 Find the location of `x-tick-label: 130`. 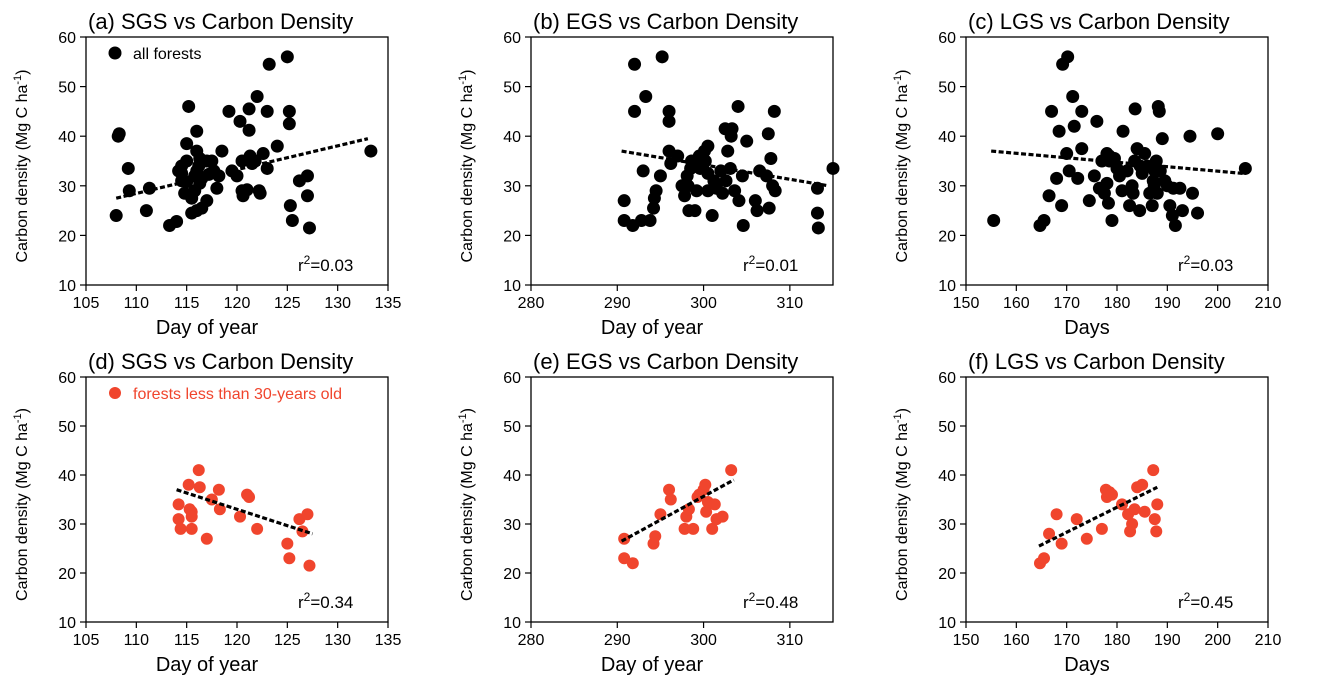

x-tick-label: 130 is located at coordinates (337, 303).